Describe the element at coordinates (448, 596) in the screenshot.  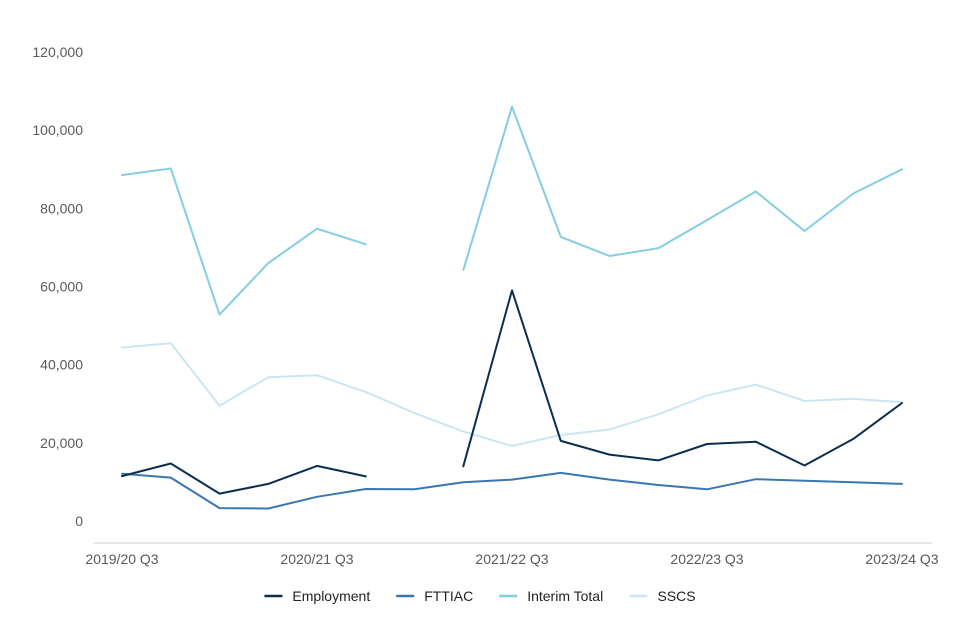
I see `legend-label: FTTIAC` at that location.